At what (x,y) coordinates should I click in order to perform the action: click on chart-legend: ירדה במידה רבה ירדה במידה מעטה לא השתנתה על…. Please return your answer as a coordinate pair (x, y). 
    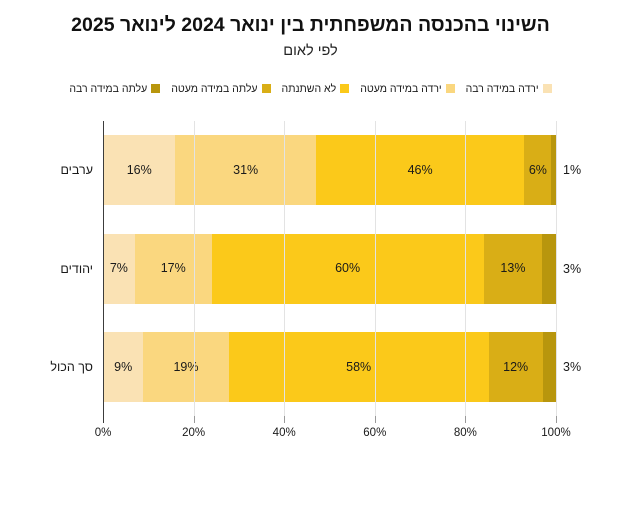
    Looking at the image, I should click on (310, 89).